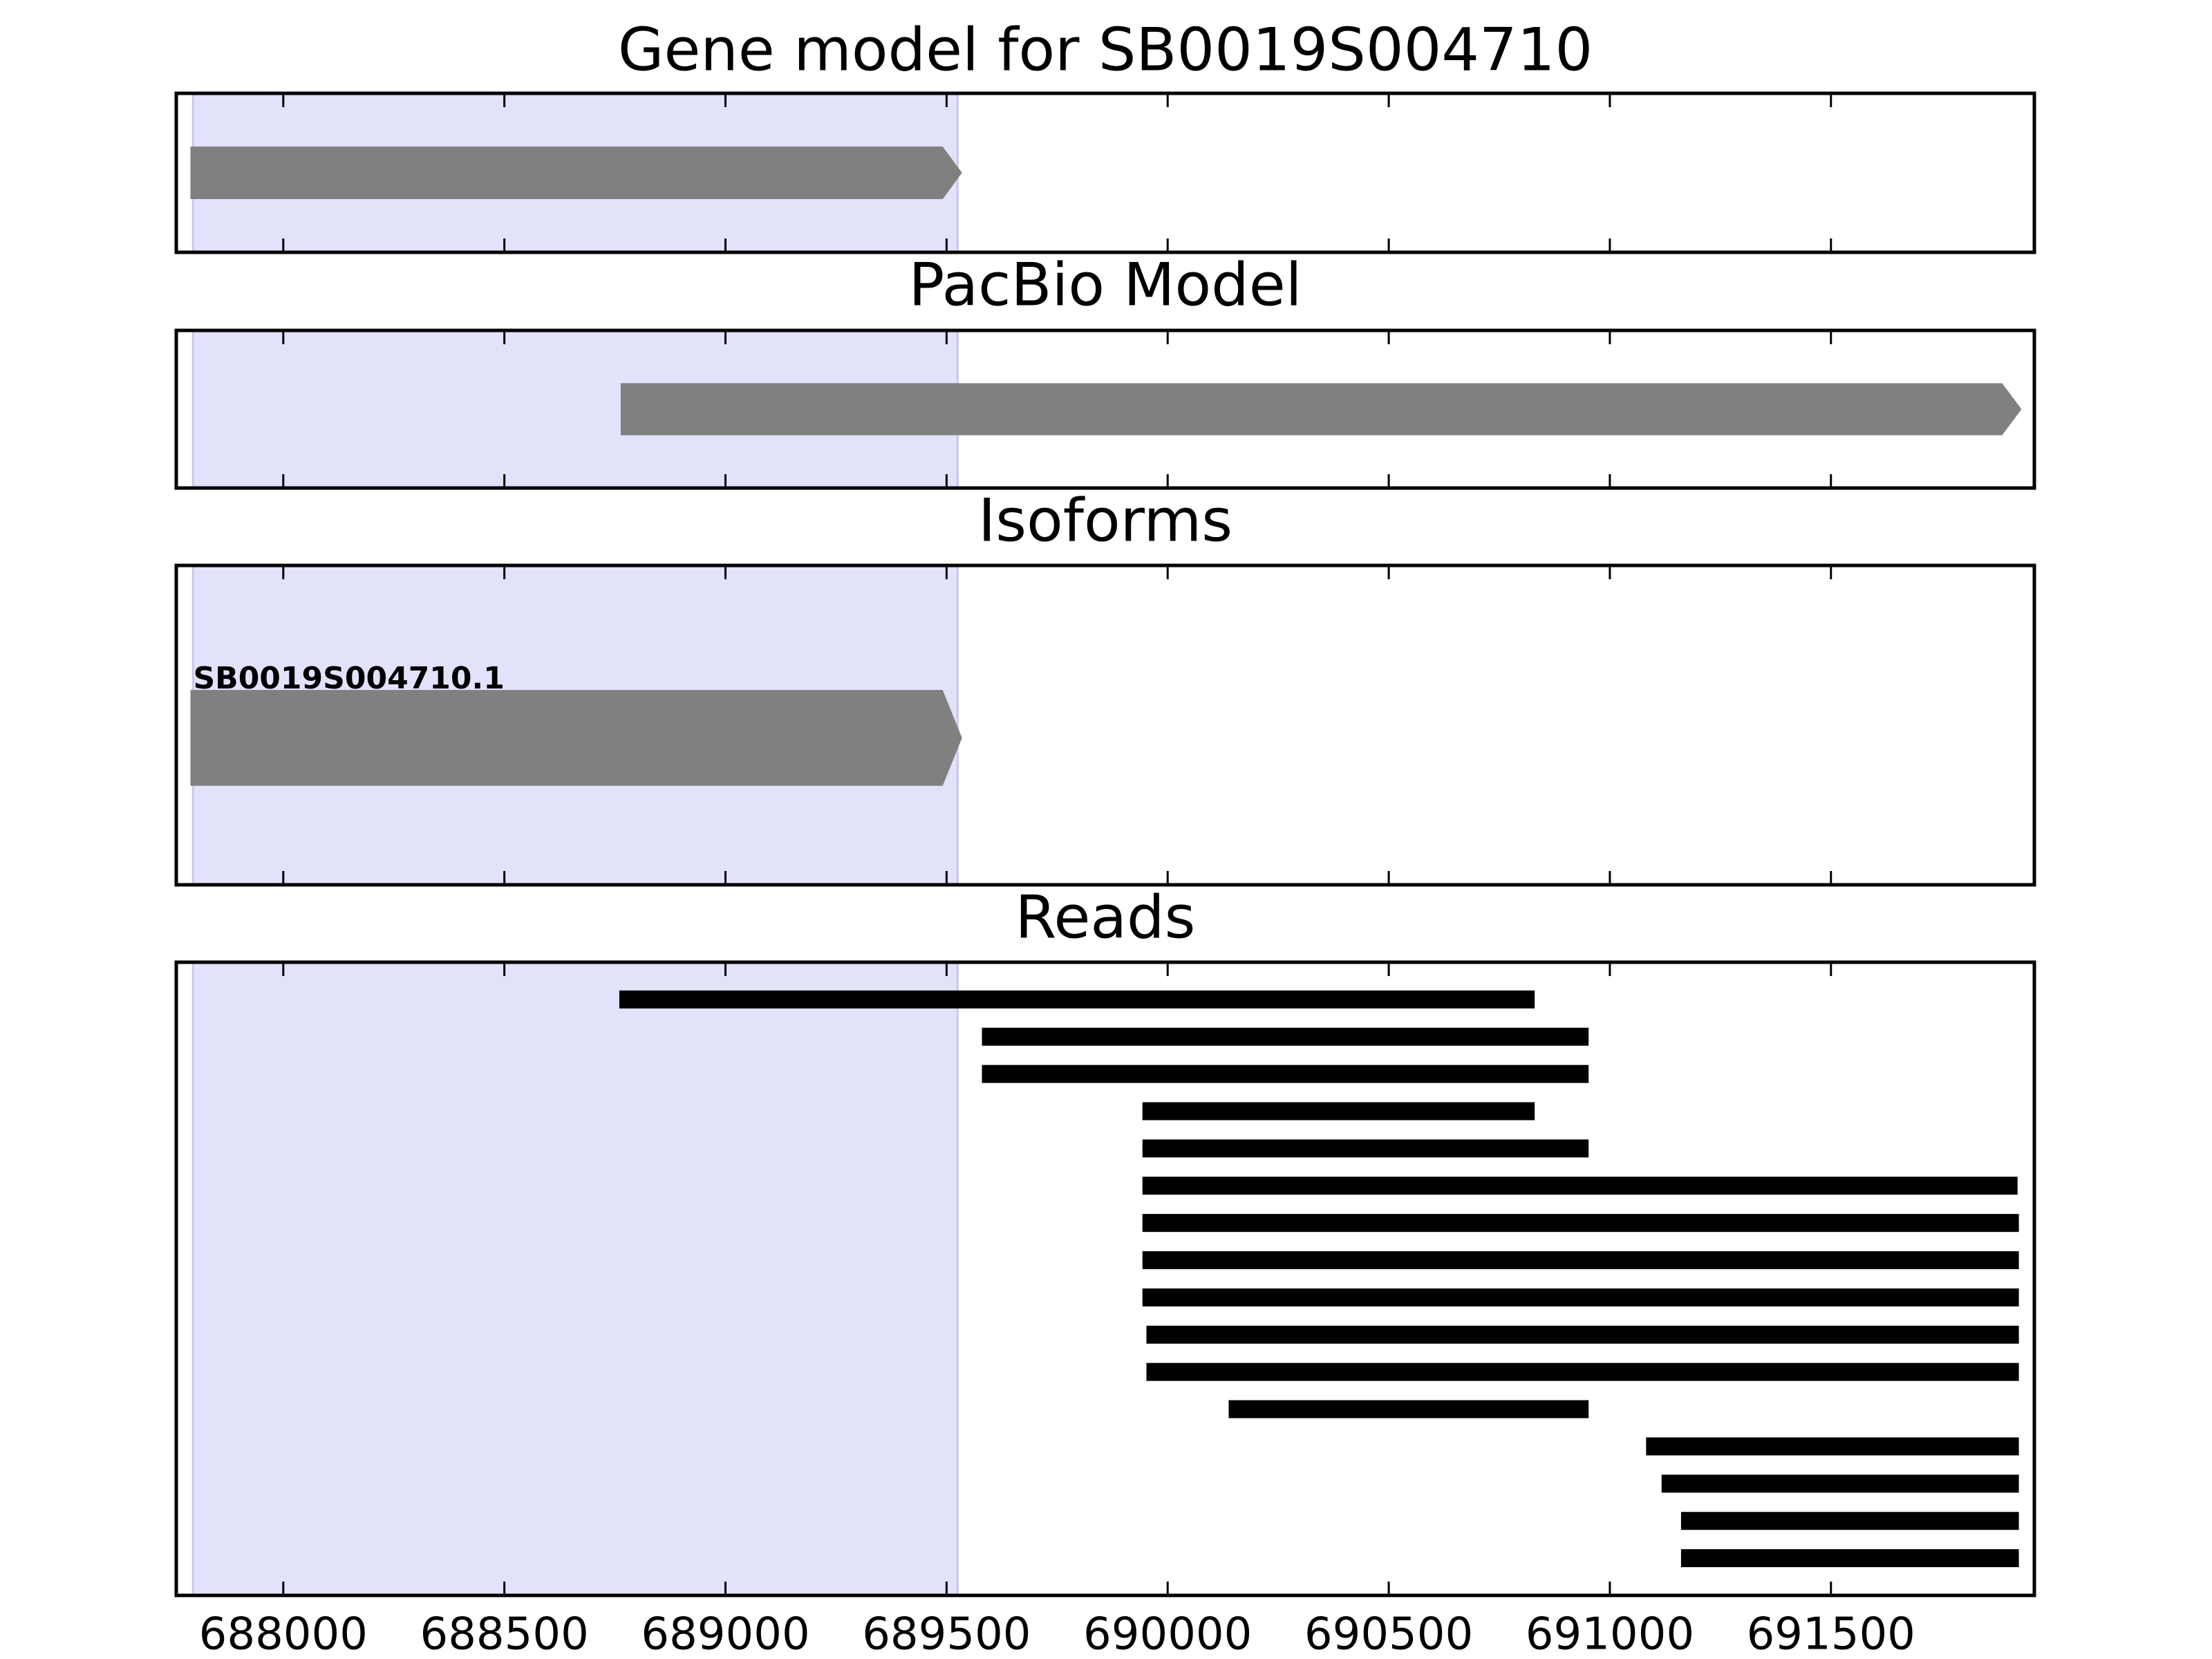 The width and height of the screenshot is (2212, 1659). What do you see at coordinates (504, 1634) in the screenshot?
I see `x-tick-label: 688500` at bounding box center [504, 1634].